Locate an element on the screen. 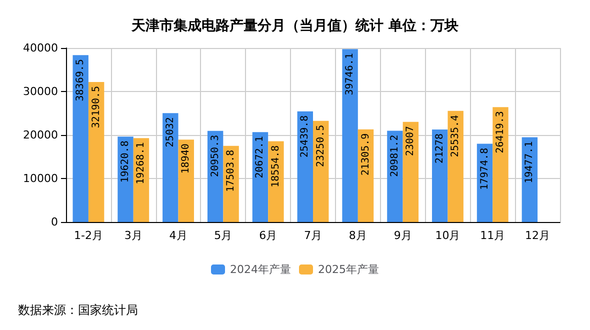 Image resolution: width=590 pixels, height=330 pixels. x-tick-label: 4月 is located at coordinates (178, 235).